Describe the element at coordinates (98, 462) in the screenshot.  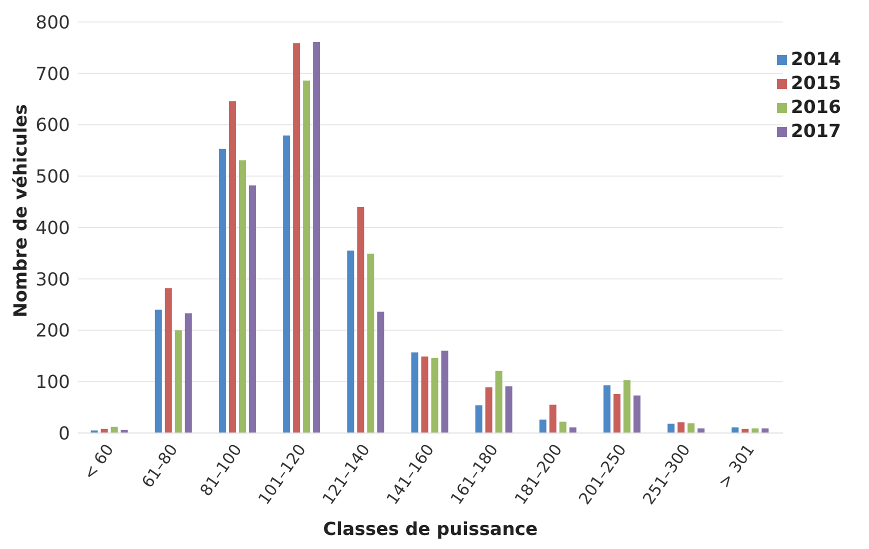
I see `x-tick-label: < 60` at that location.